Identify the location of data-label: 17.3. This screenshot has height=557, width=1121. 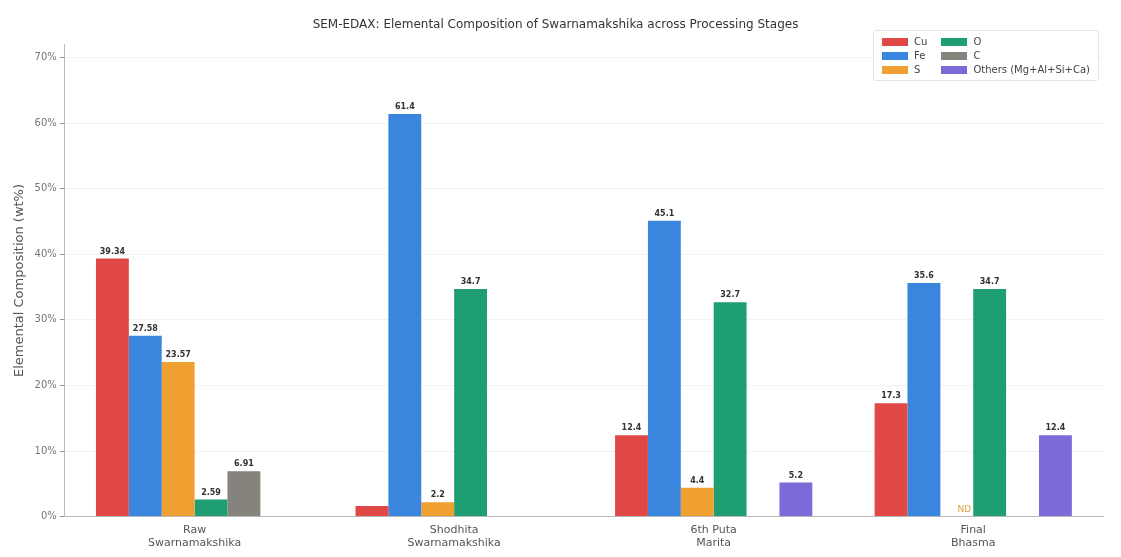
(891, 396).